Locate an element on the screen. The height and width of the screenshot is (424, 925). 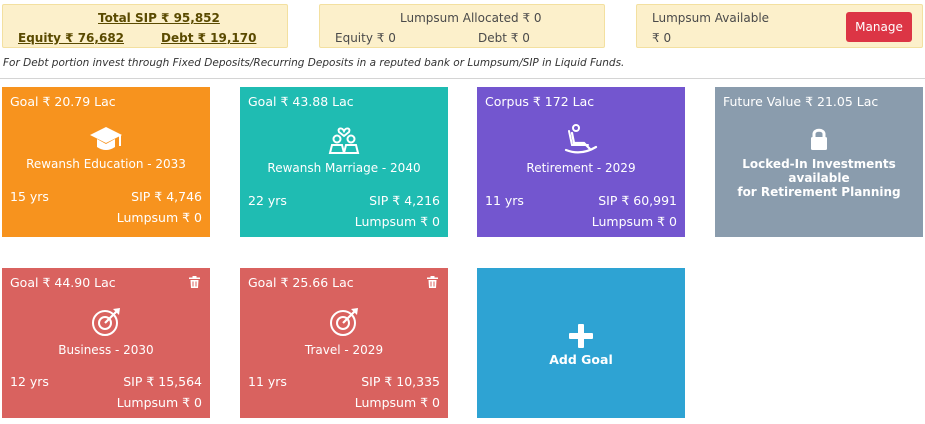
divider is located at coordinates (462, 78).